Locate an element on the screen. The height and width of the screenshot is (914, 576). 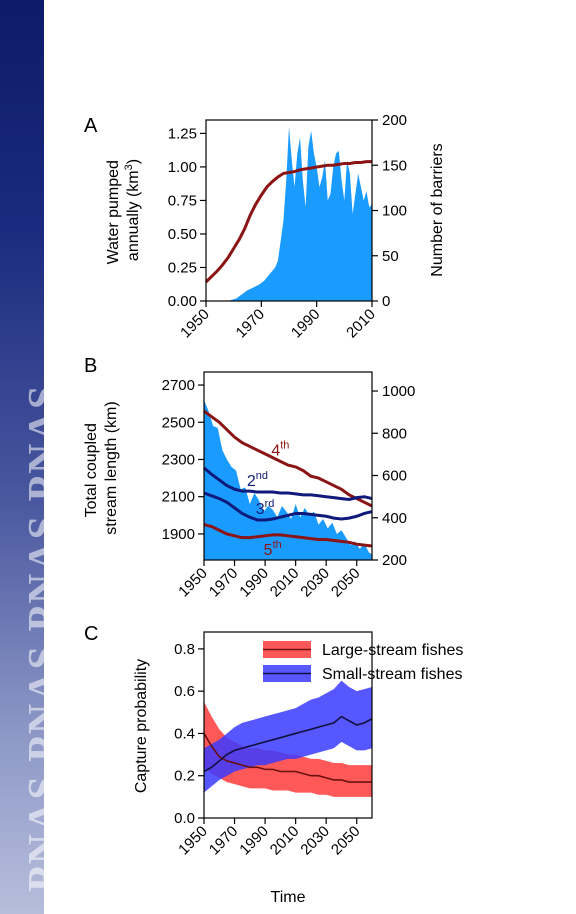
panel-c-xlabel: Time is located at coordinates (288, 897).